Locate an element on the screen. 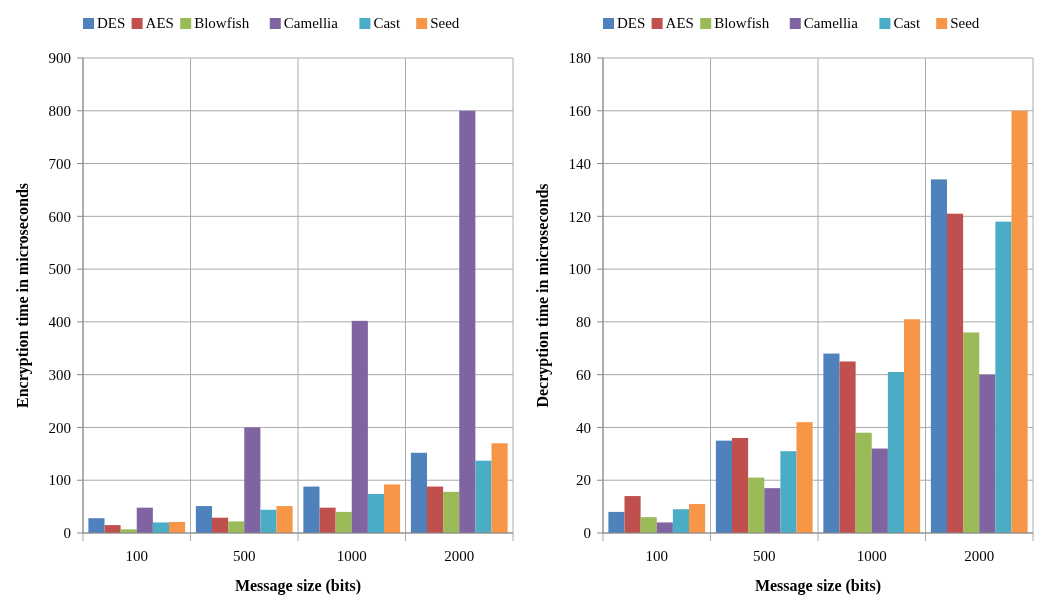 Image resolution: width=1059 pixels, height=616 pixels. y-tick-label: 600 is located at coordinates (59, 216).